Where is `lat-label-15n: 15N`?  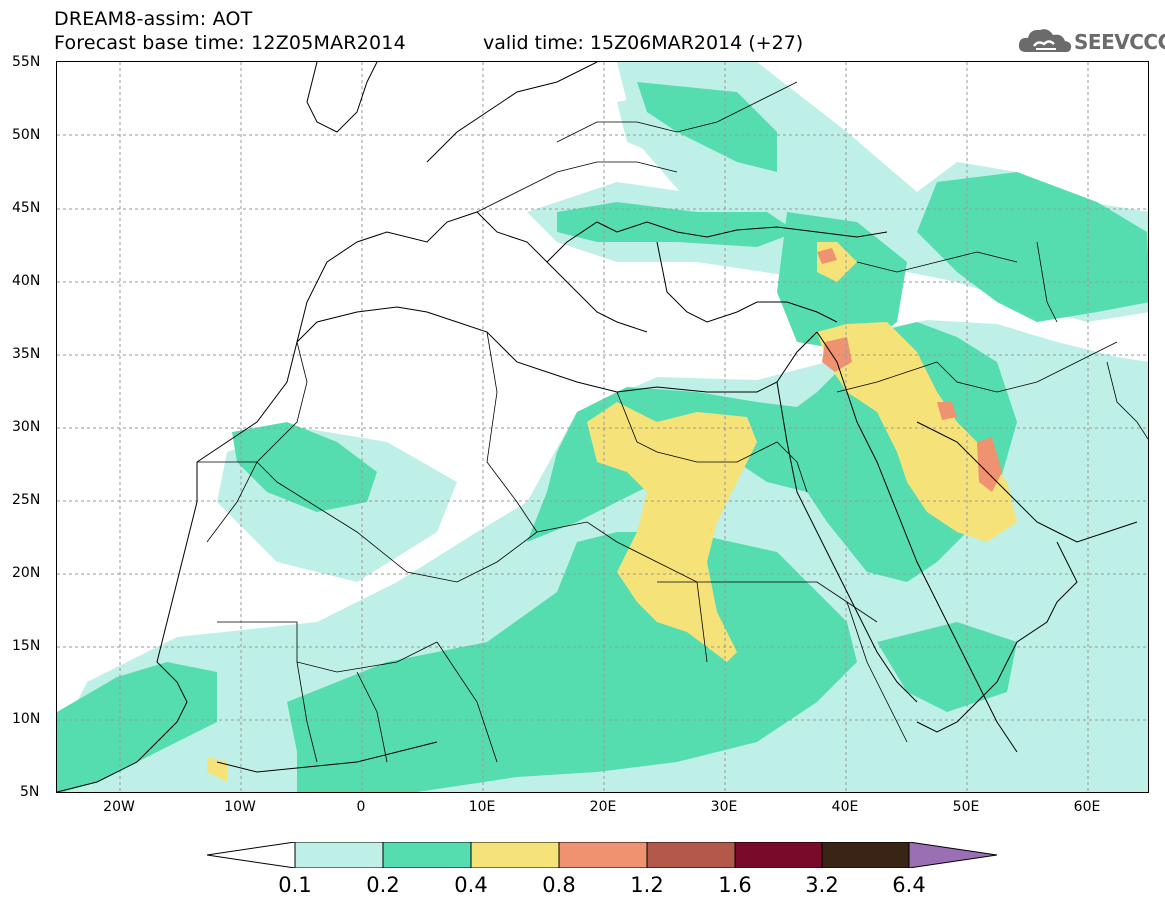
lat-label-15n: 15N is located at coordinates (26, 646).